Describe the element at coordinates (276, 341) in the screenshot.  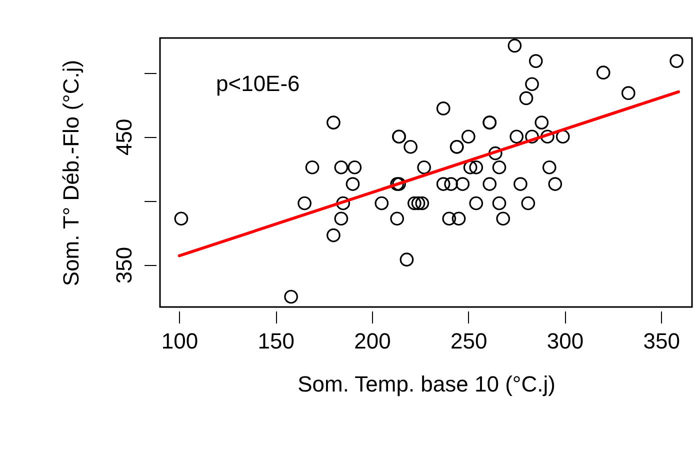
I see `x-tick-label: 150` at that location.